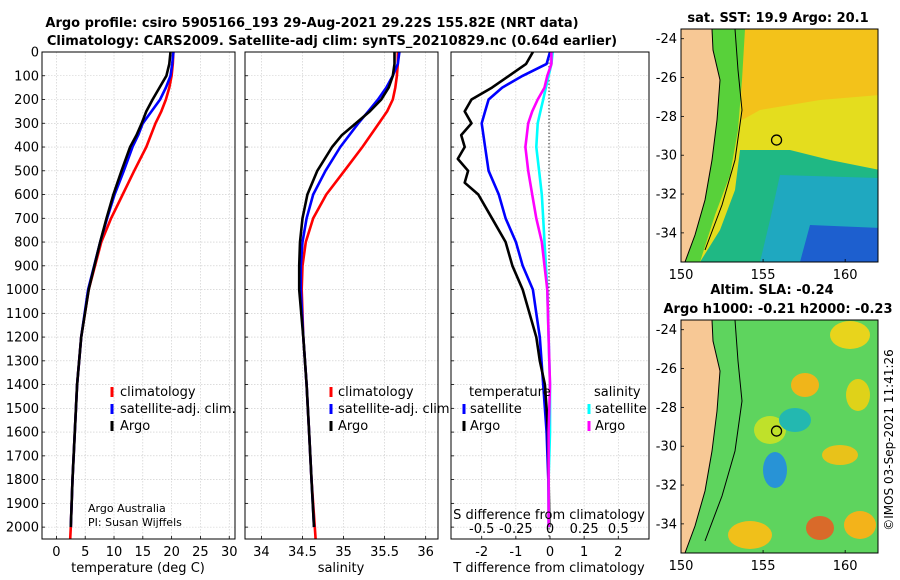 The height and width of the screenshot is (580, 900). What do you see at coordinates (496, 409) in the screenshot?
I see `legend-t-satellite-label: satellite` at bounding box center [496, 409].